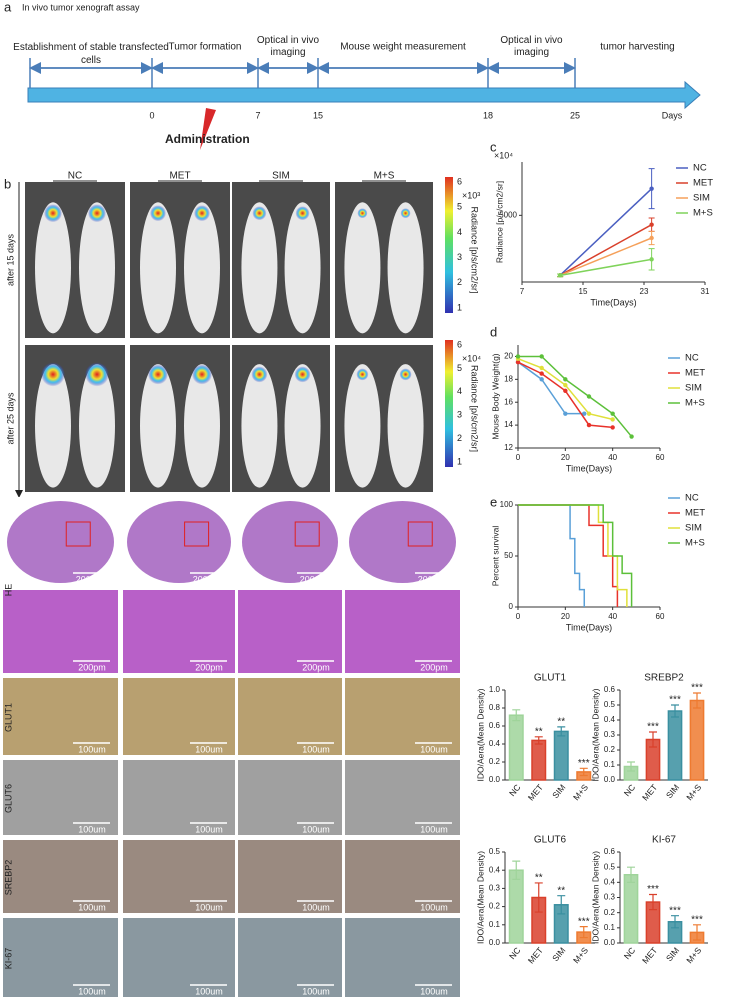 This screenshot has width=732, height=999. I want to click on panel-label: a, so click(8, 7).